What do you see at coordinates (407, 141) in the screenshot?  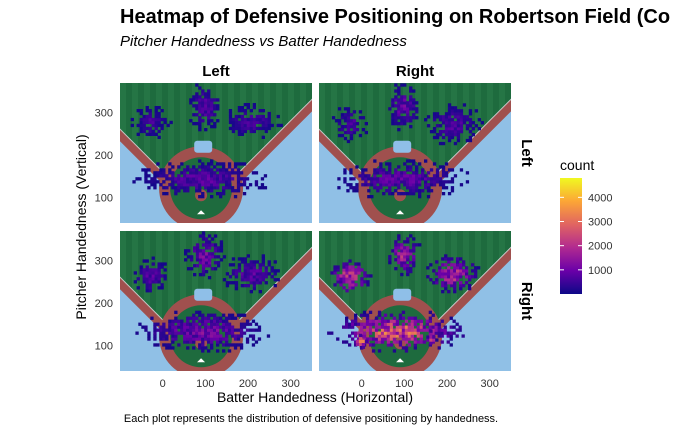 I see `heatmap-tiles` at bounding box center [407, 141].